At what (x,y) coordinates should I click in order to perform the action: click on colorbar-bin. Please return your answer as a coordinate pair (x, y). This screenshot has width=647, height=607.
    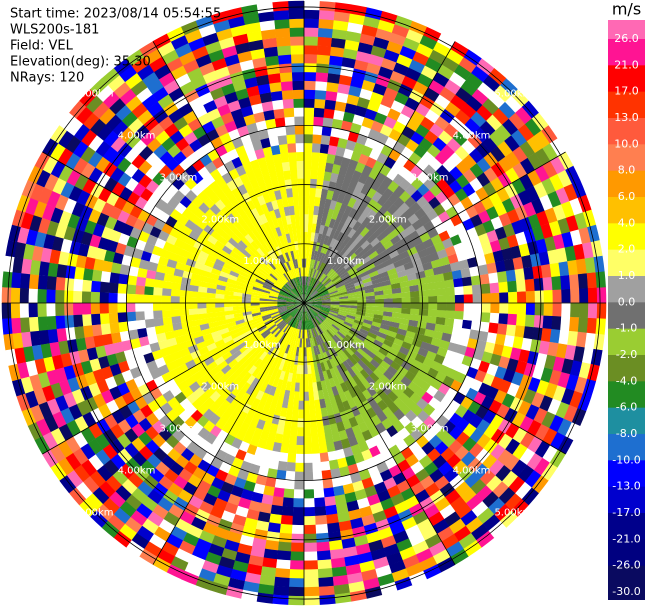
    Looking at the image, I should click on (626, 30).